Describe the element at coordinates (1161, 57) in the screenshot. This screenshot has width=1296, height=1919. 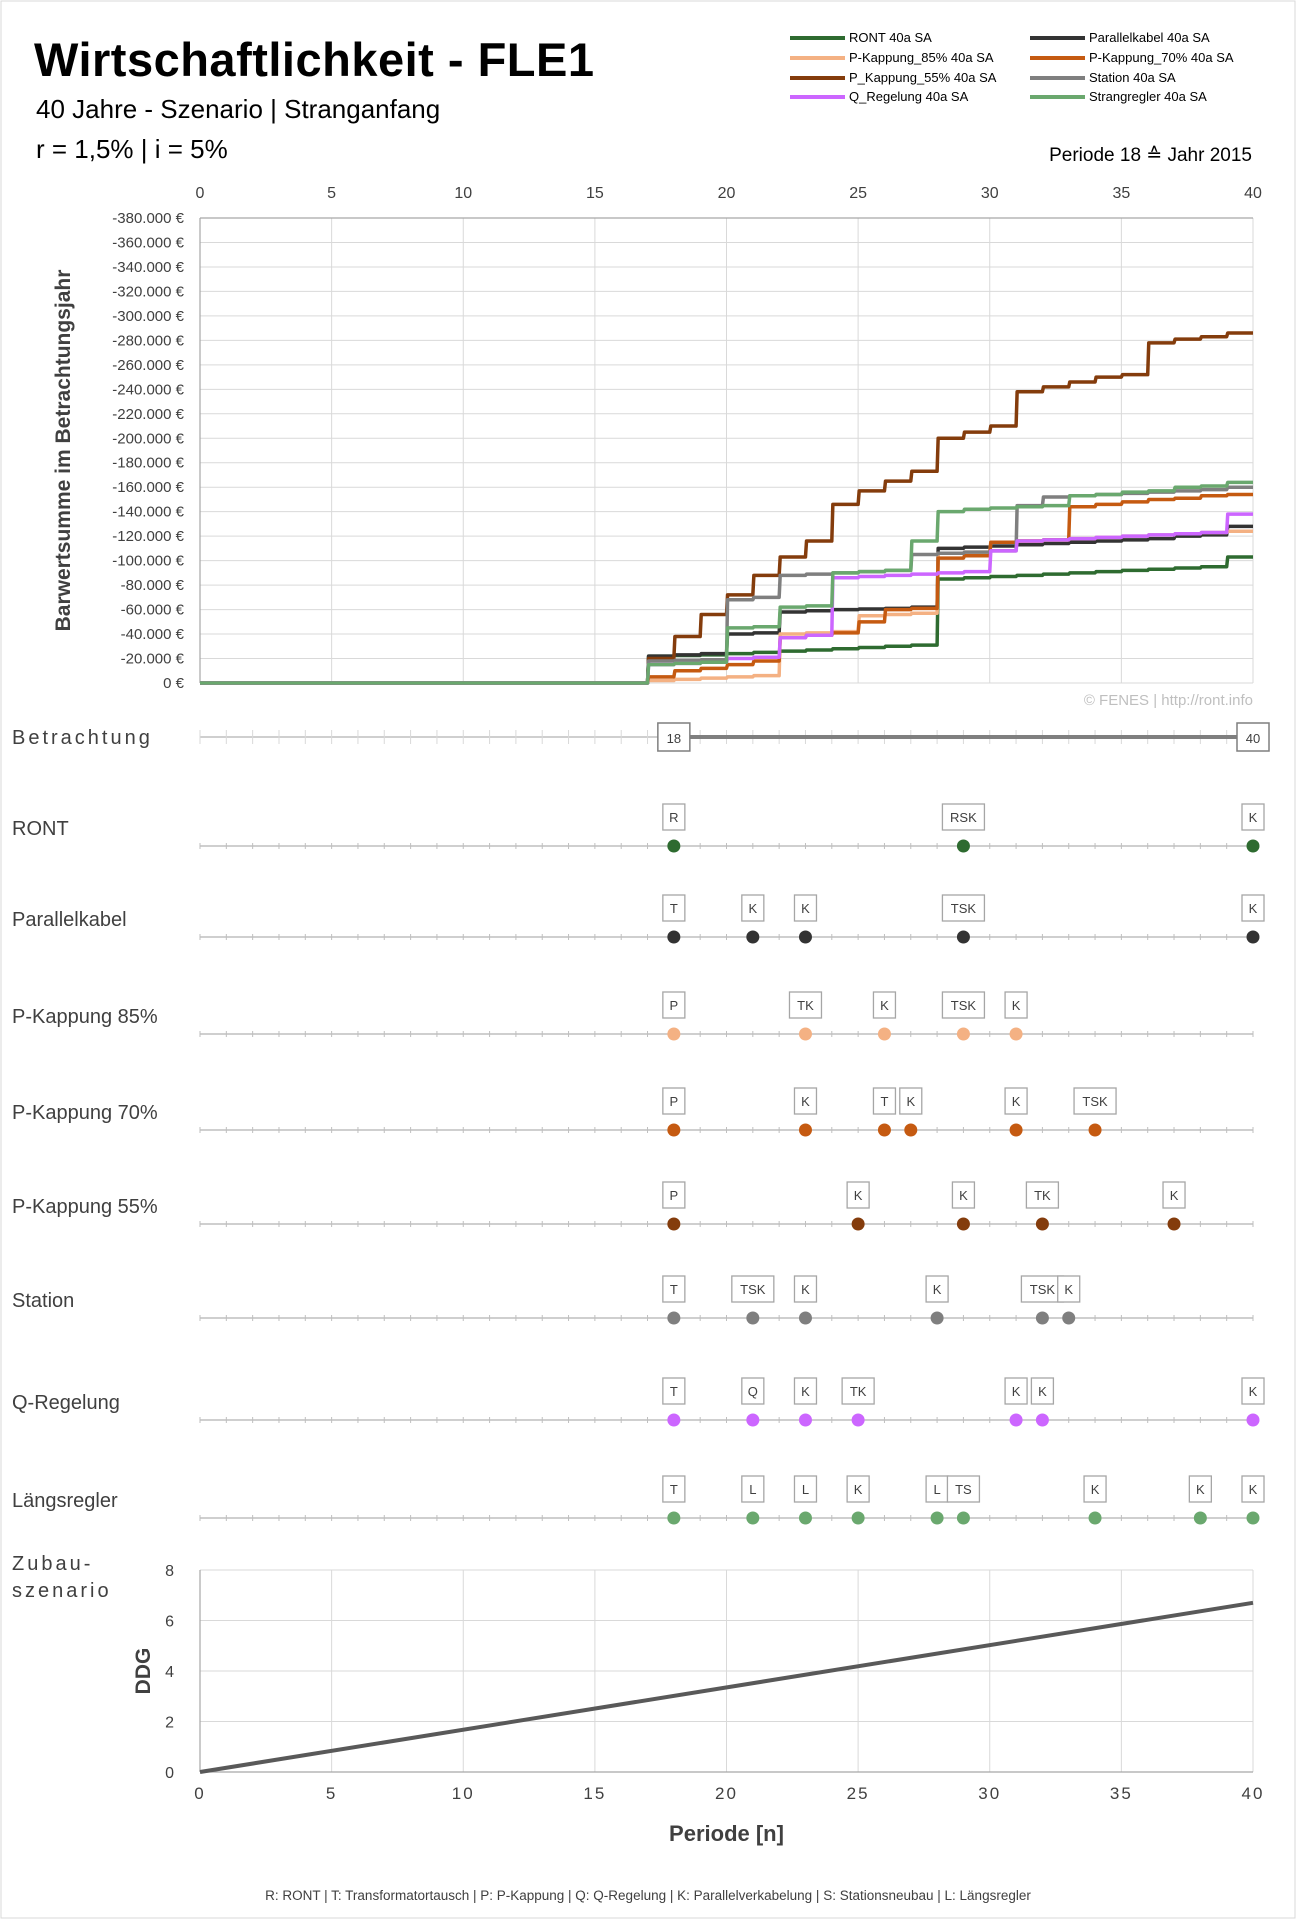
I see `legend-label: P-Kappung_70% 40a SA` at that location.